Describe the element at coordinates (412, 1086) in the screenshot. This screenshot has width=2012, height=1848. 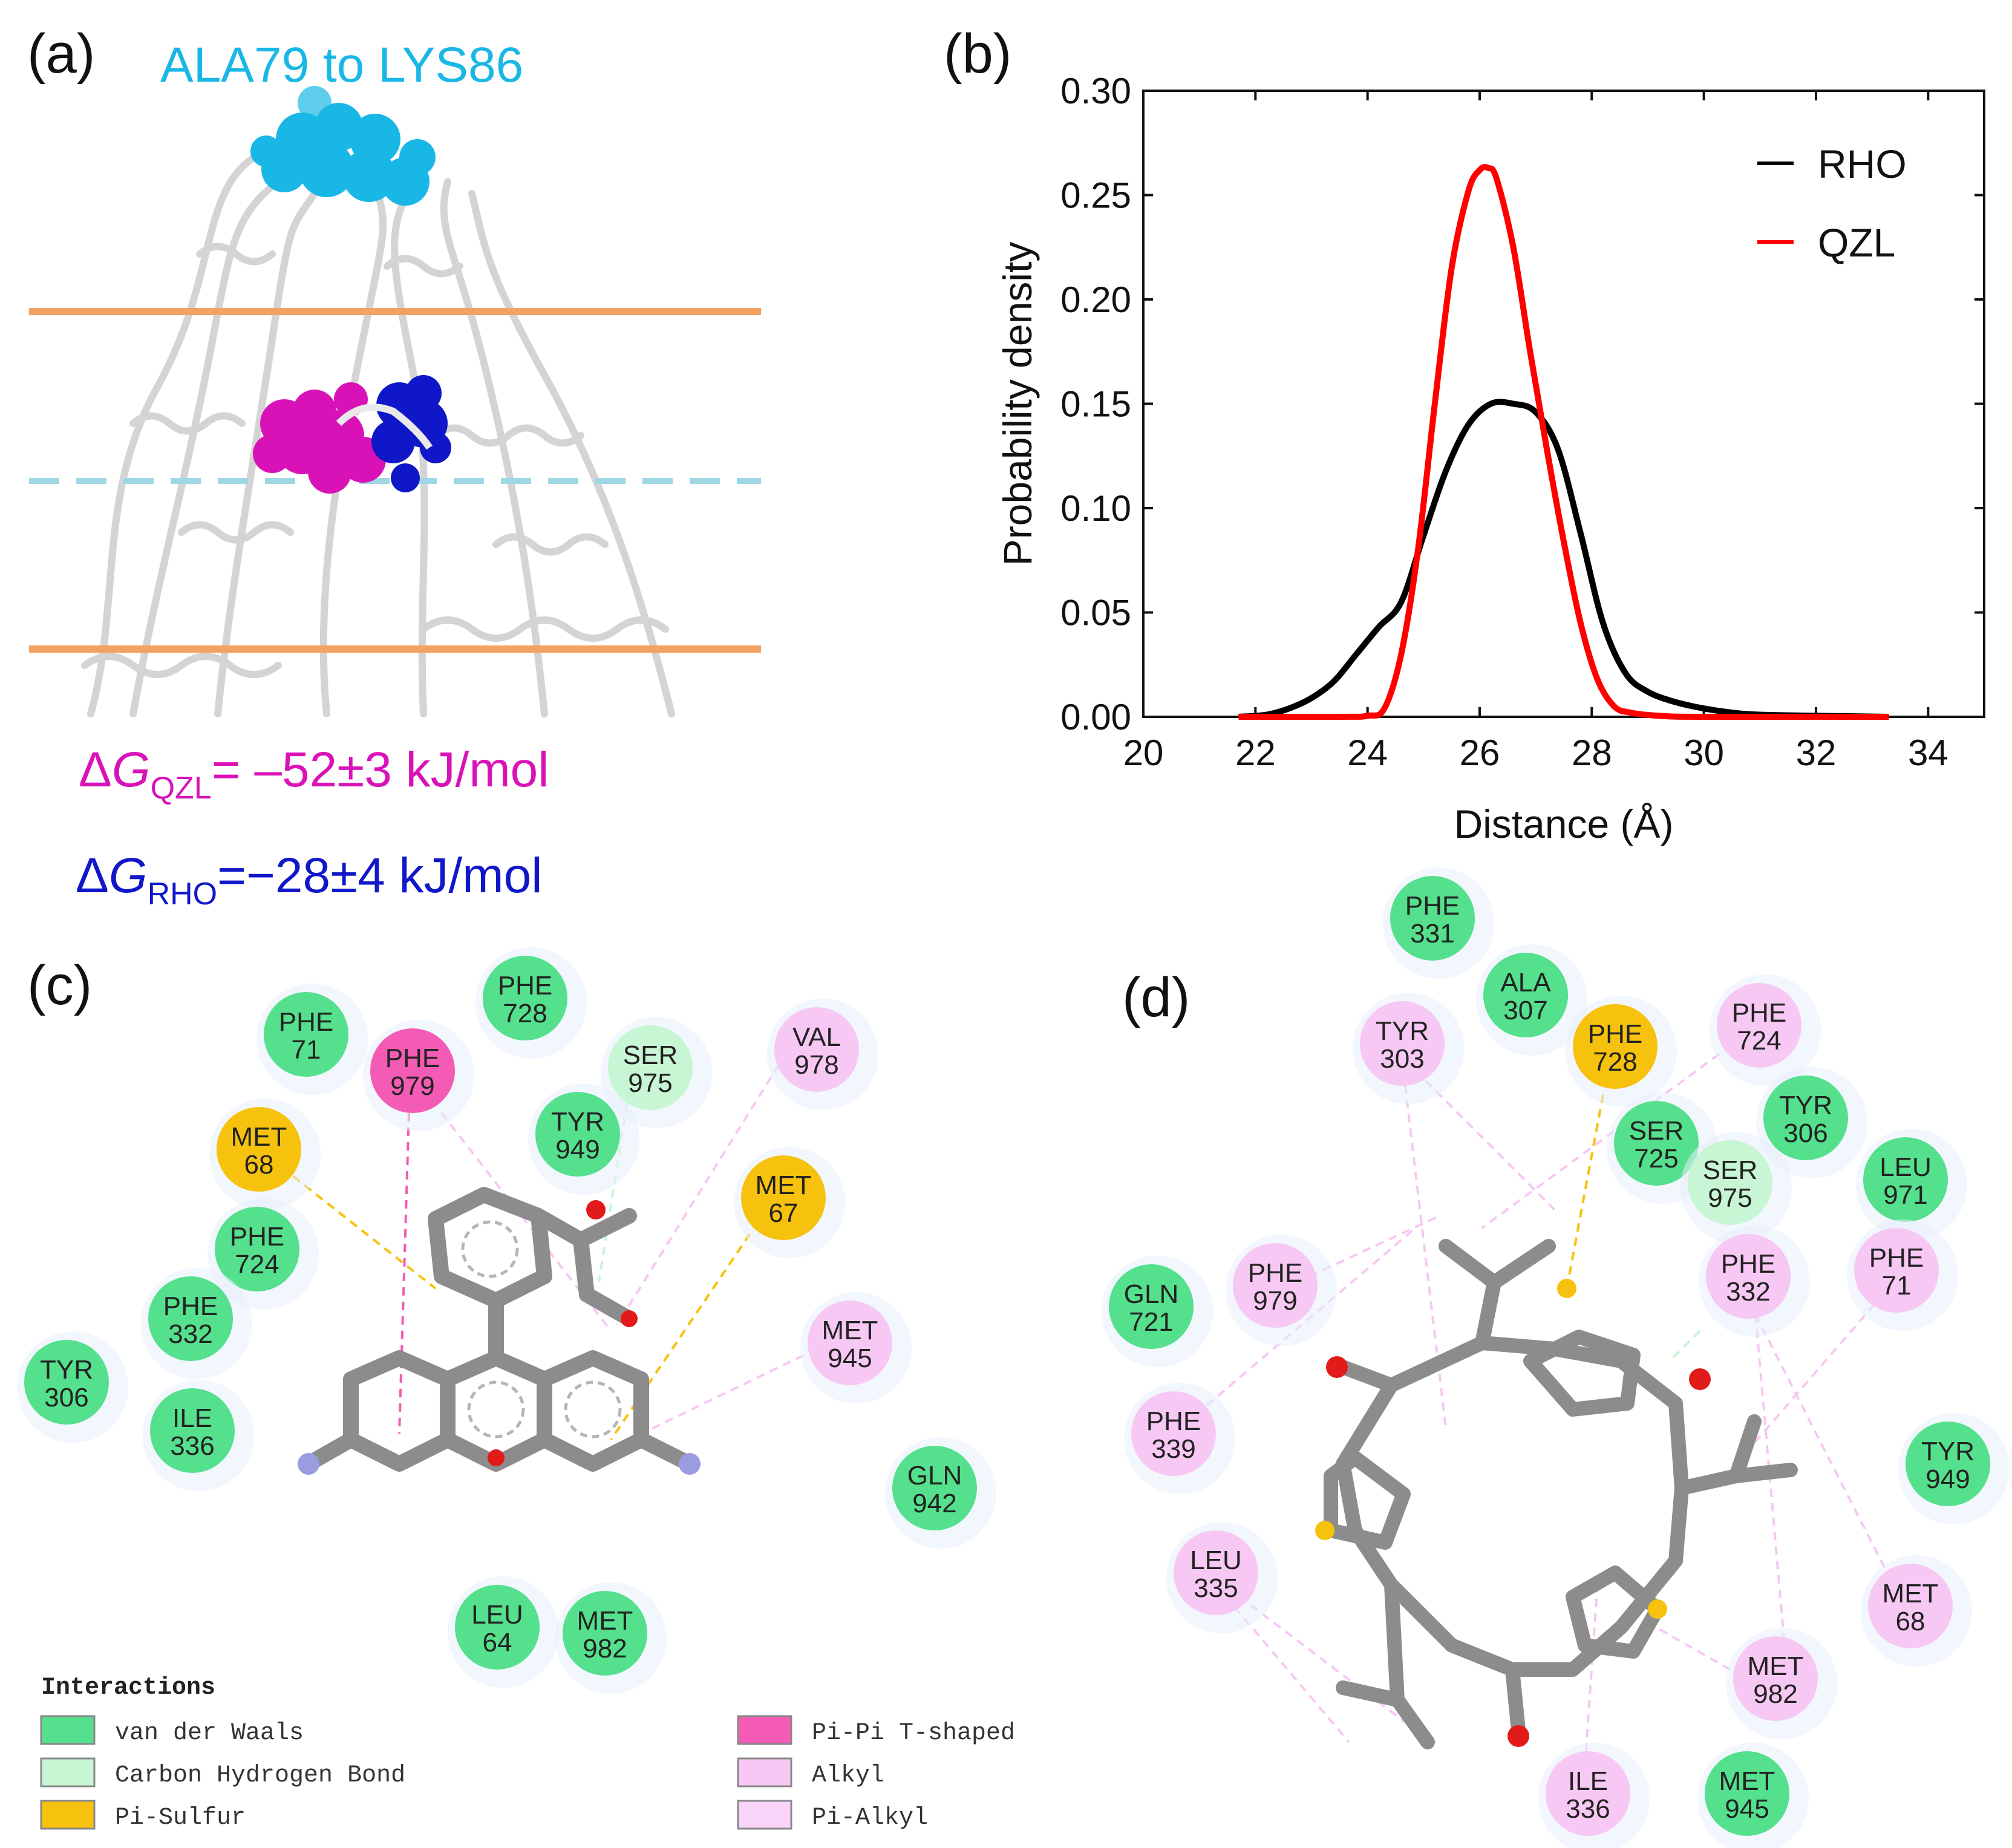
I see `residue-number: 979` at that location.